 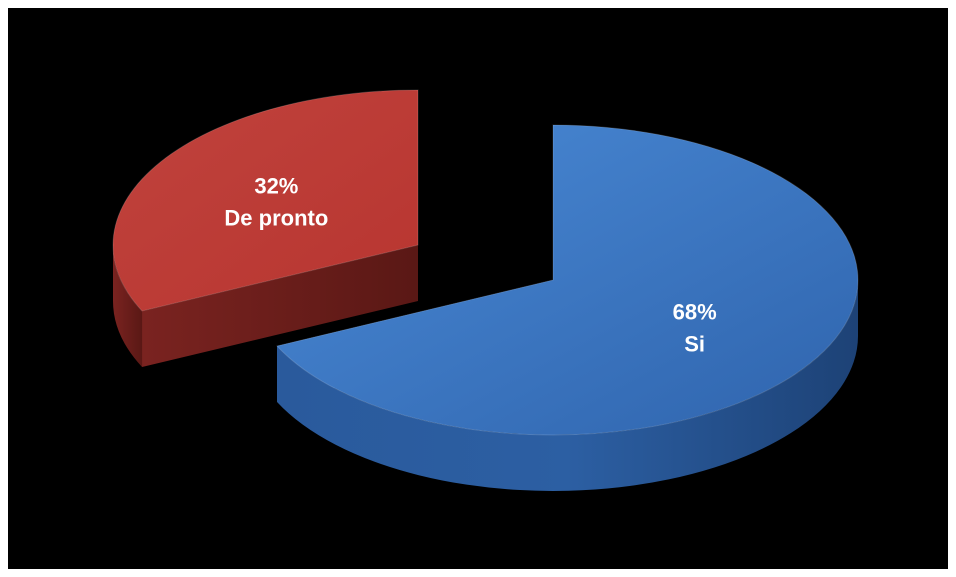 I want to click on slice-category-label: Si, so click(x=694, y=344).